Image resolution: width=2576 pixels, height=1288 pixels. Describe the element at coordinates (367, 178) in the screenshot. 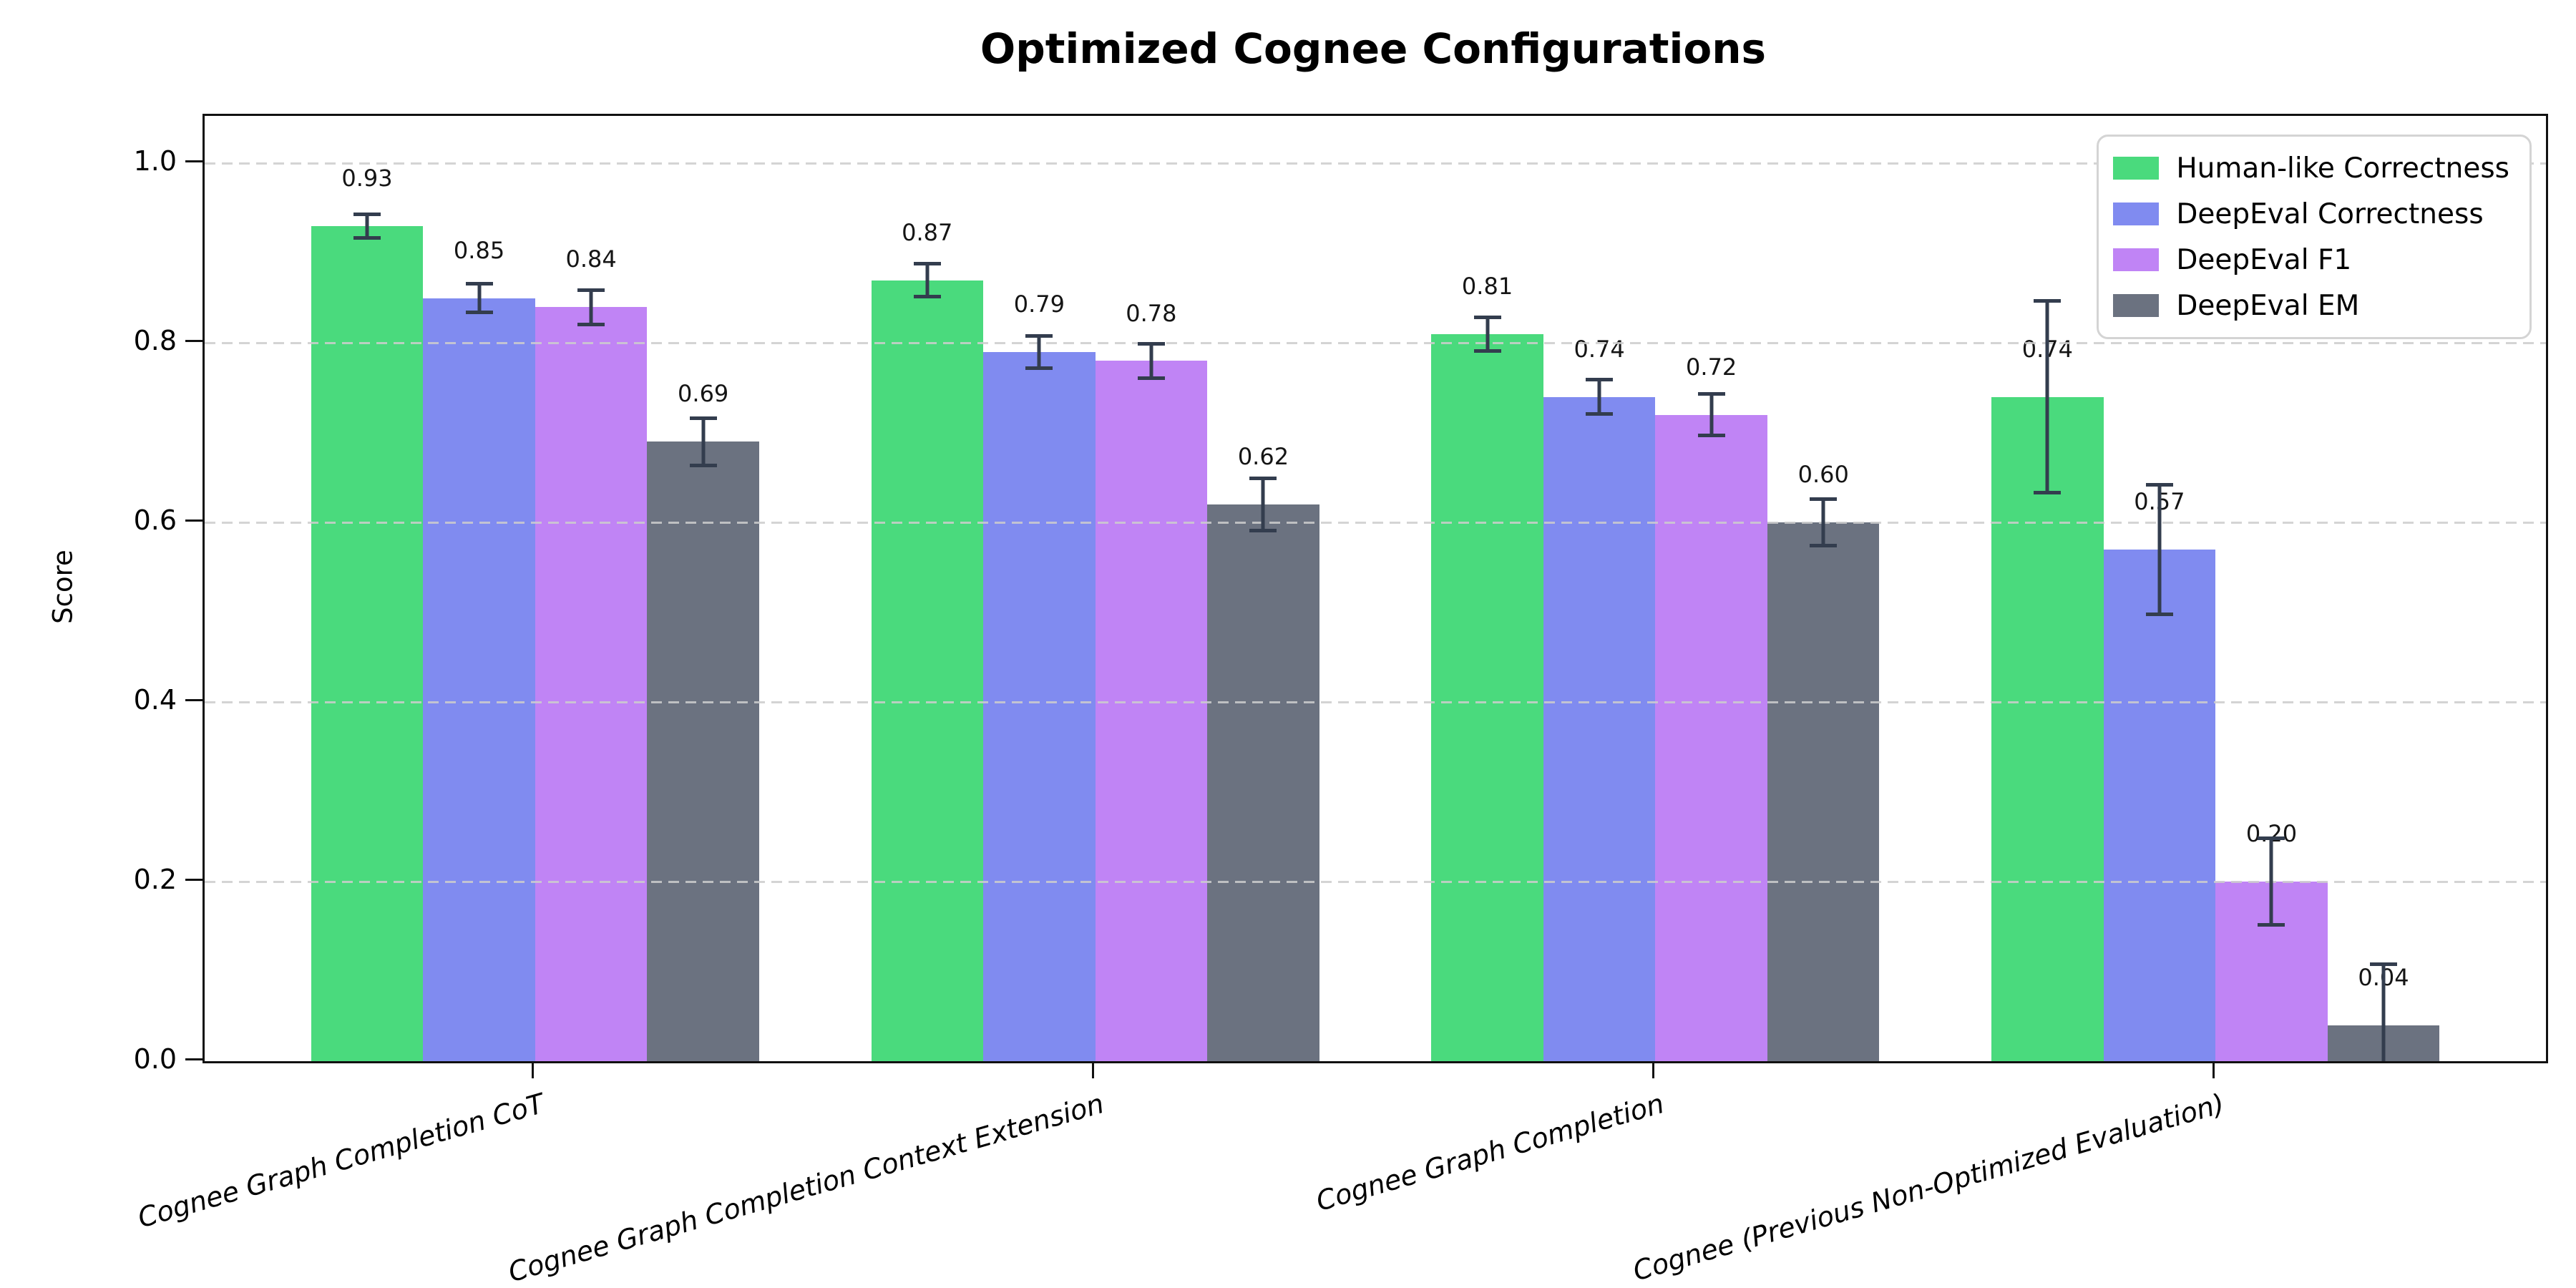

I see `value-label: 0.93` at that location.